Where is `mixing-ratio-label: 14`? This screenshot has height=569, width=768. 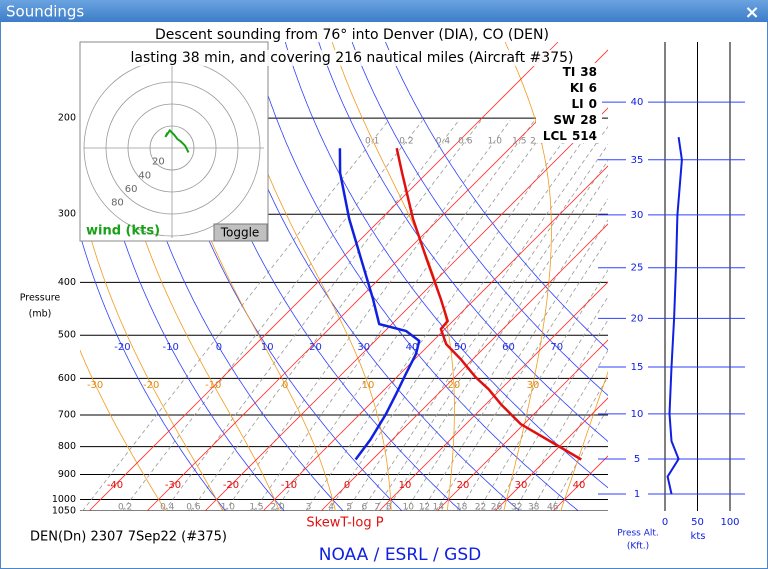 mixing-ratio-label: 14 is located at coordinates (439, 508).